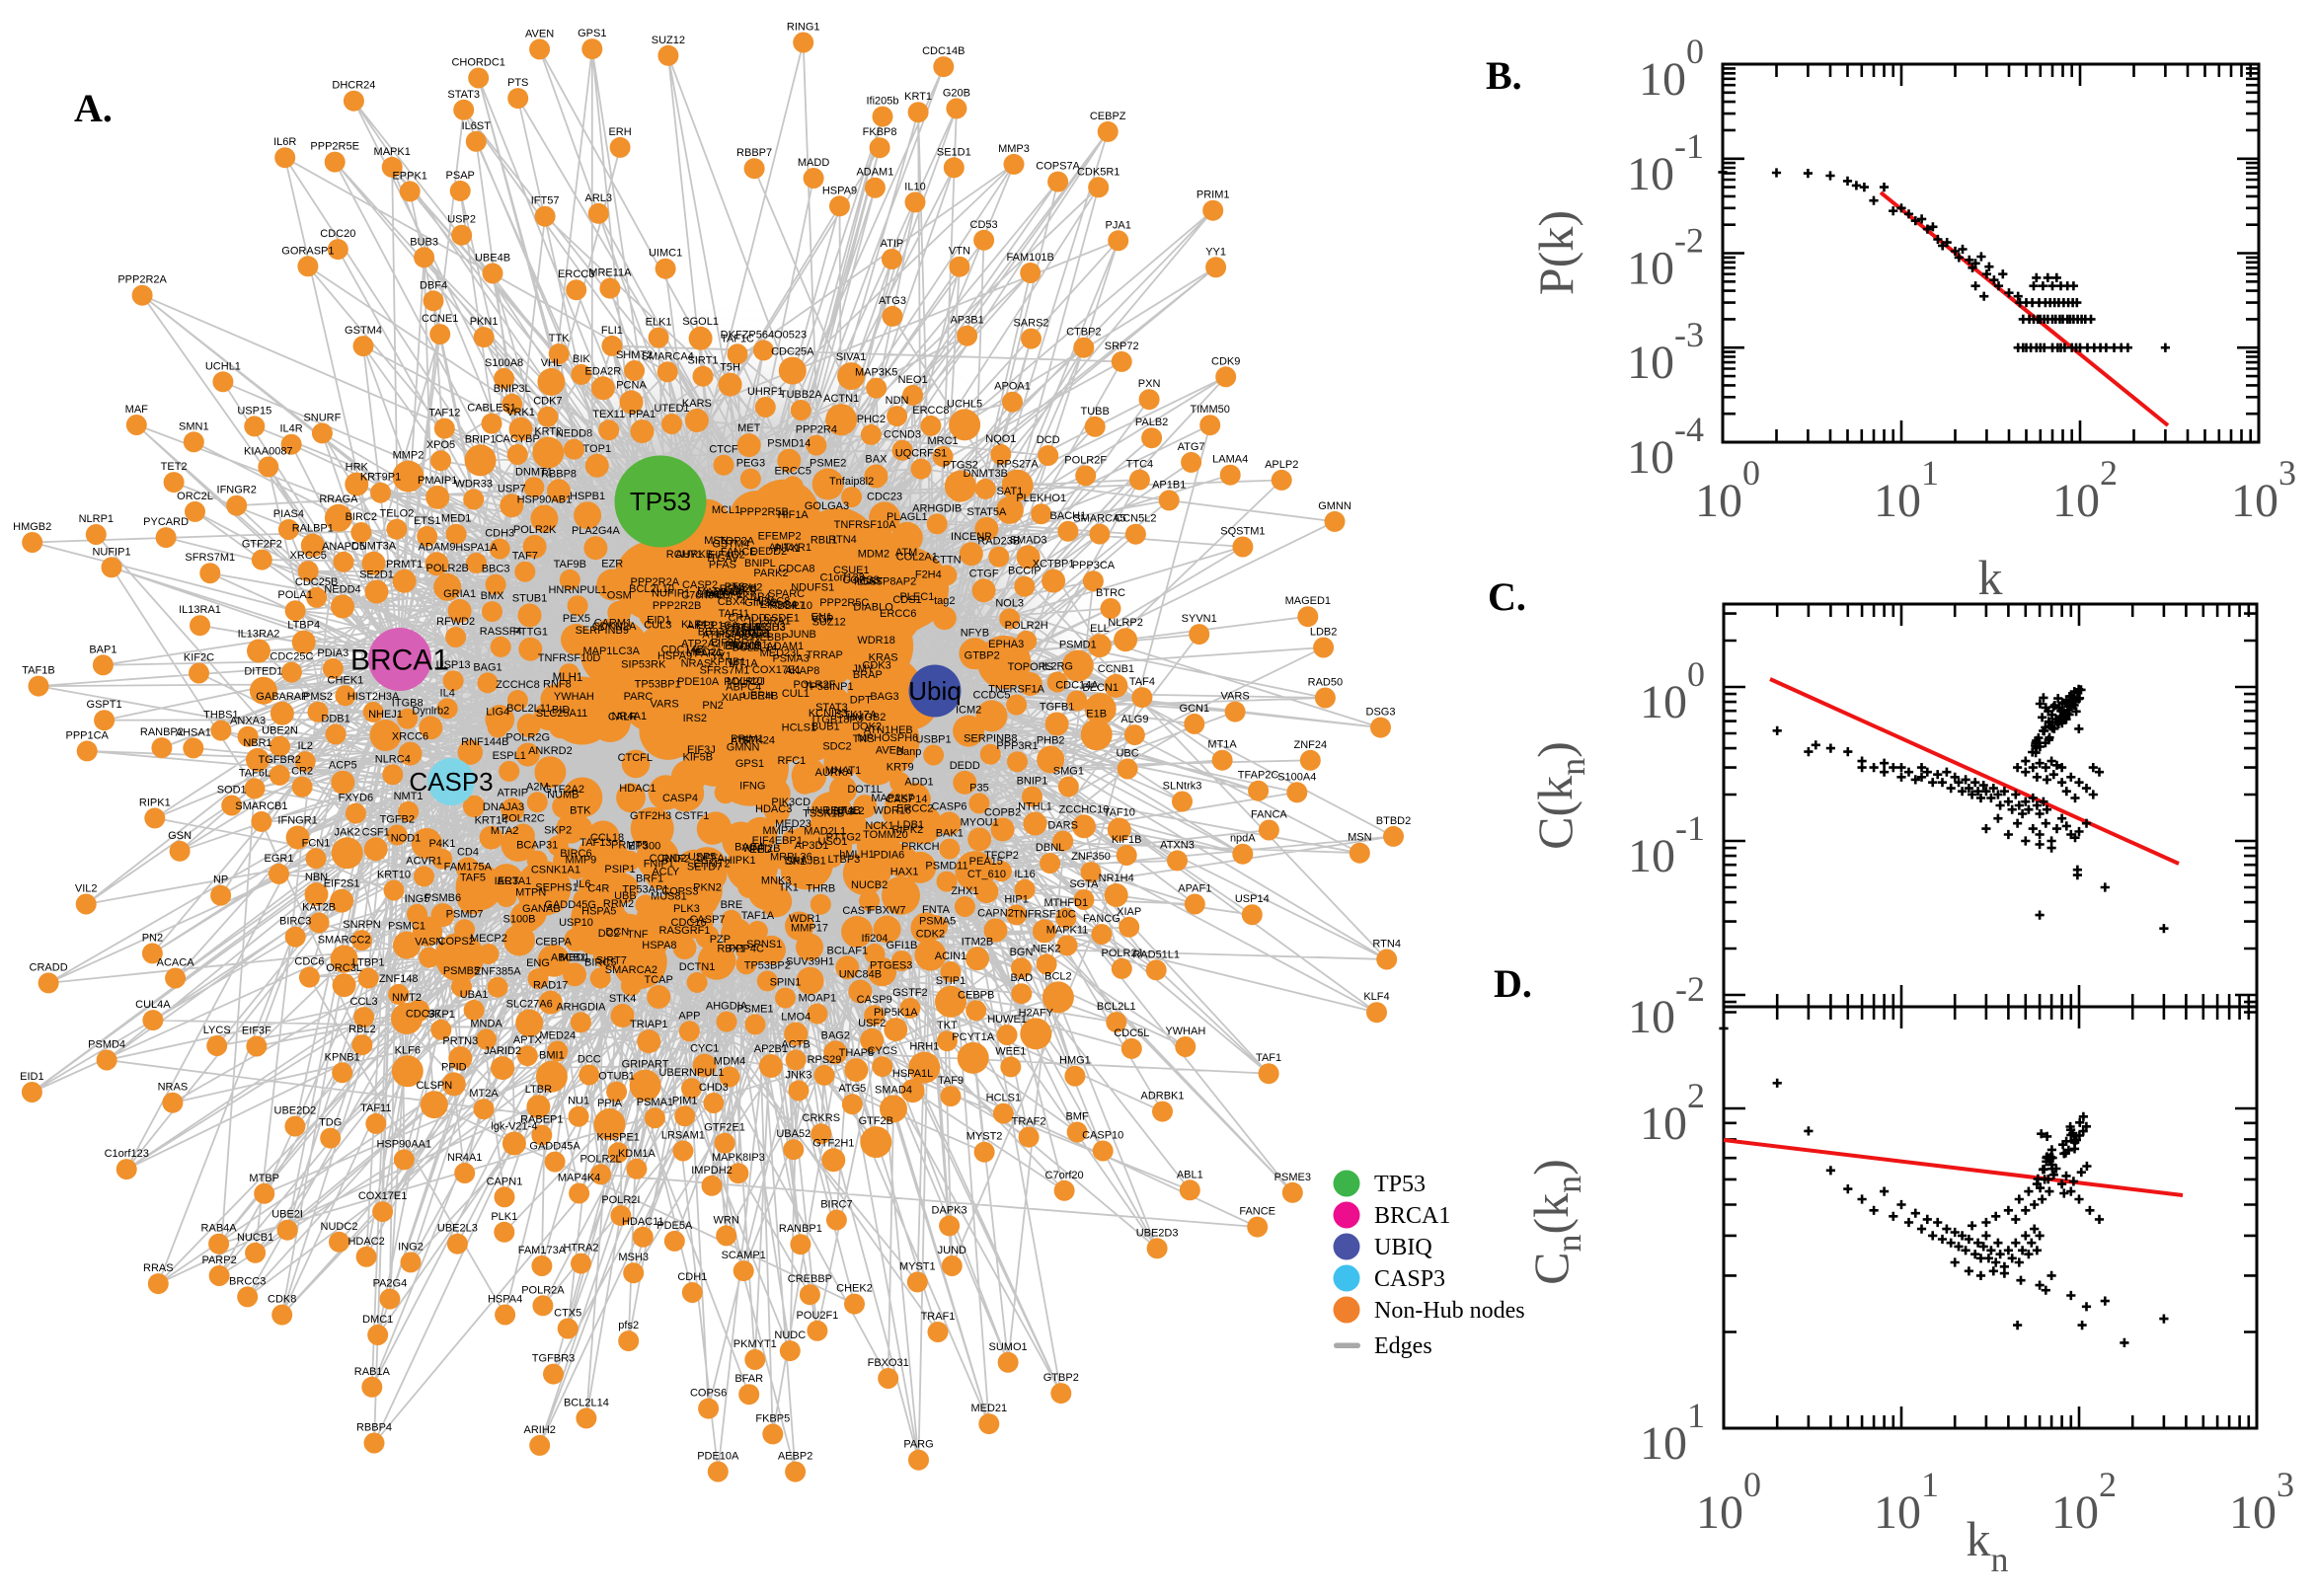 This screenshot has width=2316, height=1596. I want to click on svg-text: RAD50, so click(1326, 683).